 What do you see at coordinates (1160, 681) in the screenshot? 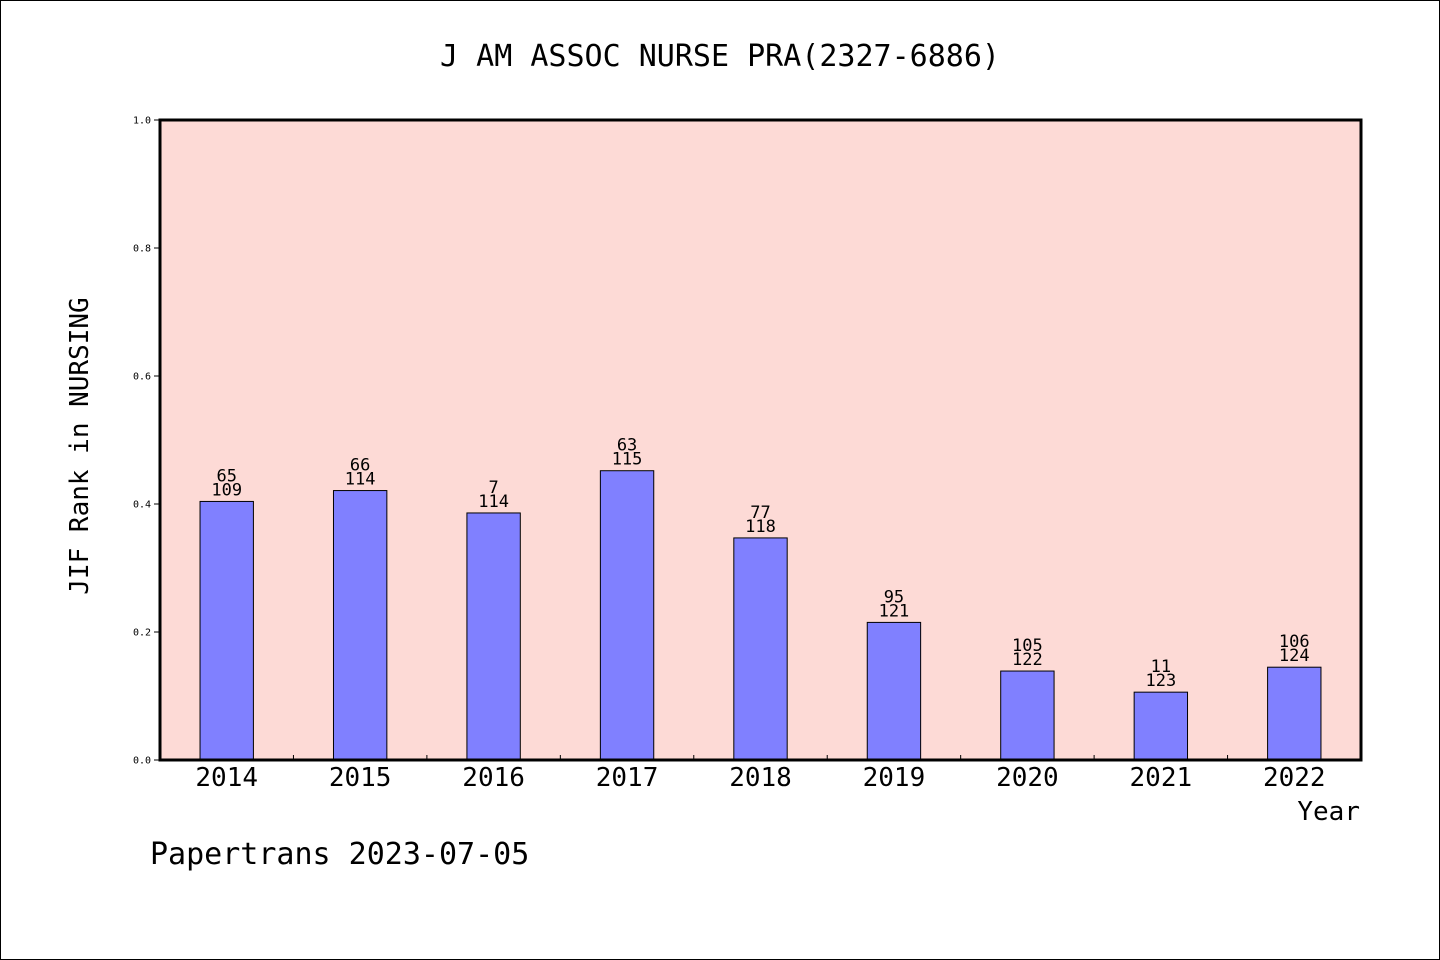
I see `bar-total-label: 123` at bounding box center [1160, 681].